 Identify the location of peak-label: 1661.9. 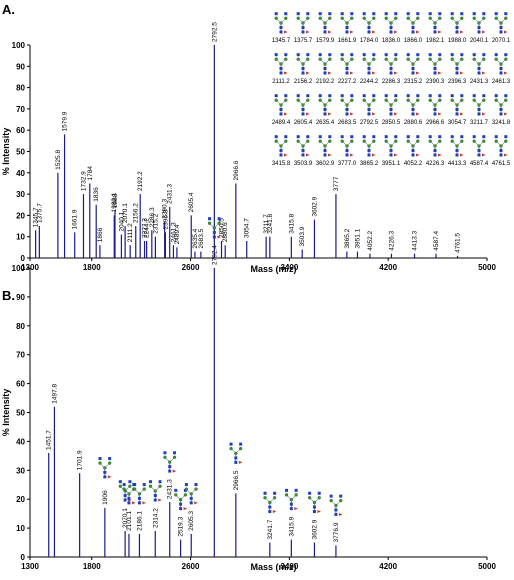
(75, 219).